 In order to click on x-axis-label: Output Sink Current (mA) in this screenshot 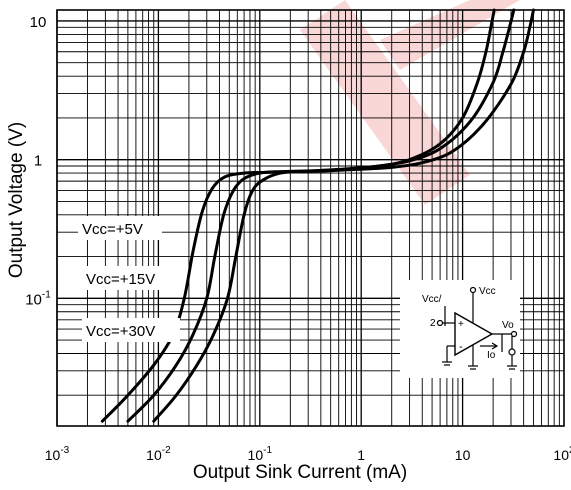, I will do `click(300, 472)`.